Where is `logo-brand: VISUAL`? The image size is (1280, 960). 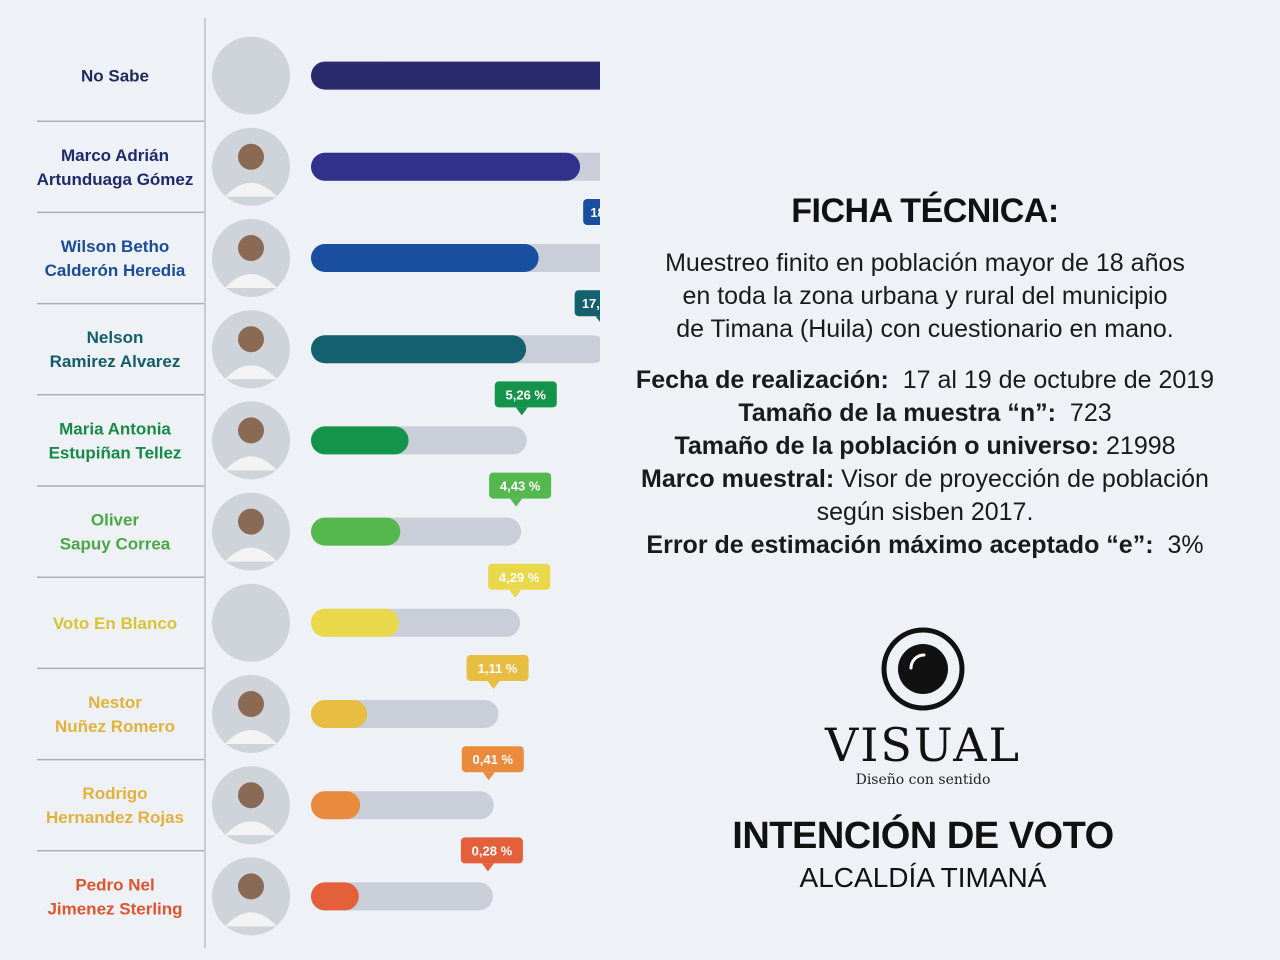 logo-brand: VISUAL is located at coordinates (923, 745).